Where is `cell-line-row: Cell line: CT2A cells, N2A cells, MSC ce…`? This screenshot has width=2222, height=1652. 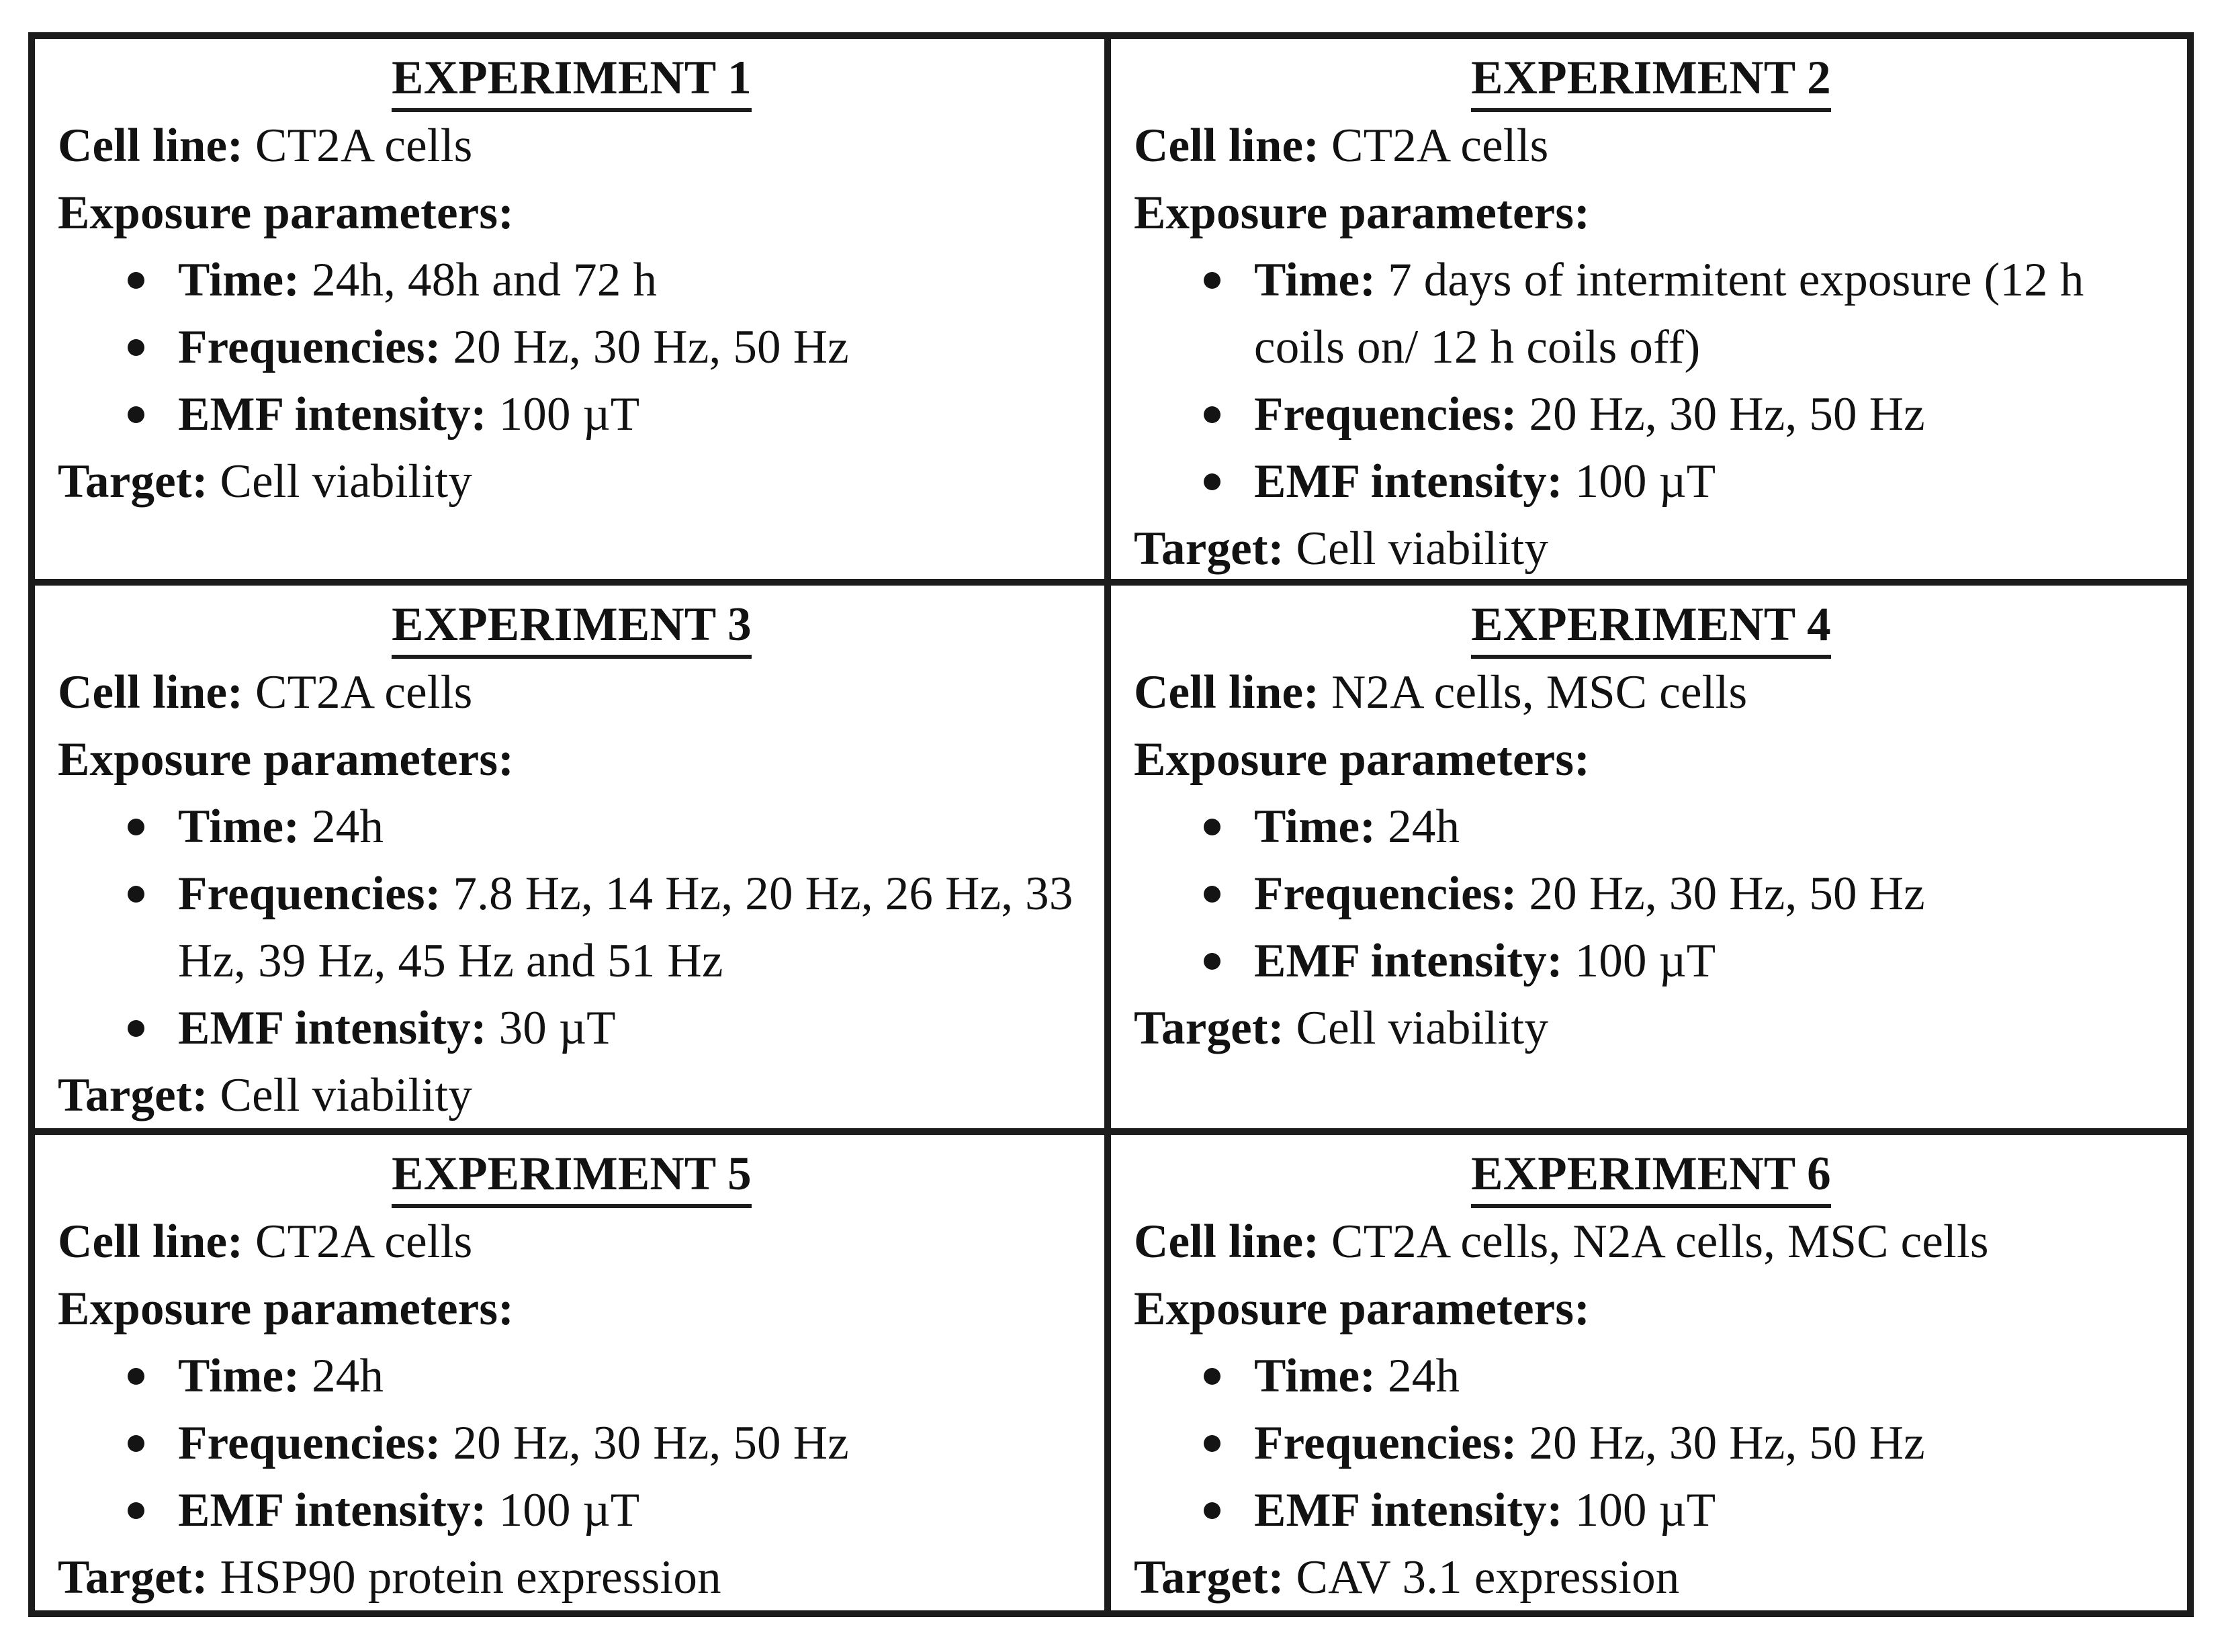 cell-line-row: Cell line: CT2A cells, N2A cells, MSC ce… is located at coordinates (1651, 1241).